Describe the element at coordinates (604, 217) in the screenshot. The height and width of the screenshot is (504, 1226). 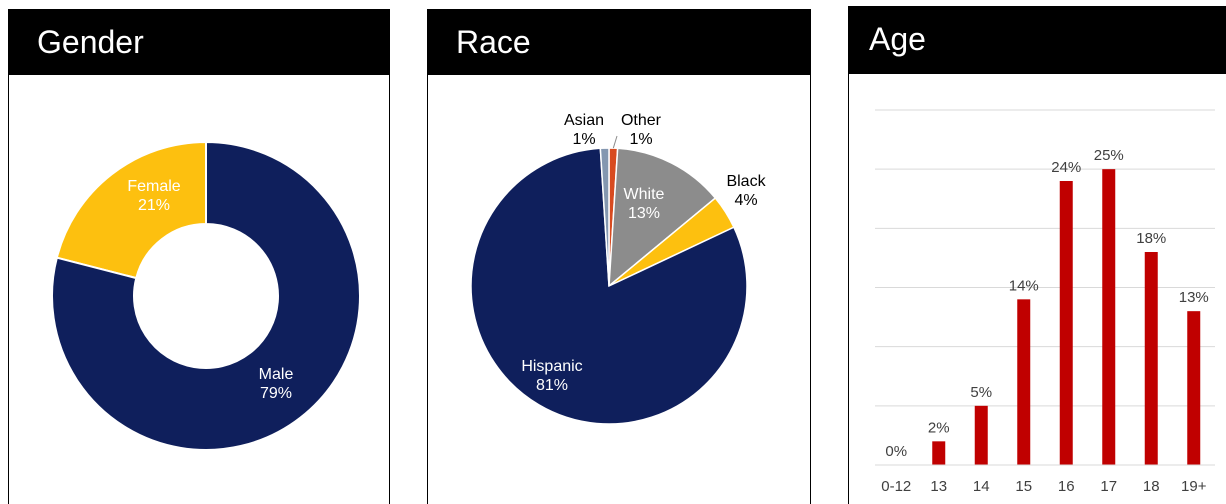
I see `race-slice-asian` at that location.